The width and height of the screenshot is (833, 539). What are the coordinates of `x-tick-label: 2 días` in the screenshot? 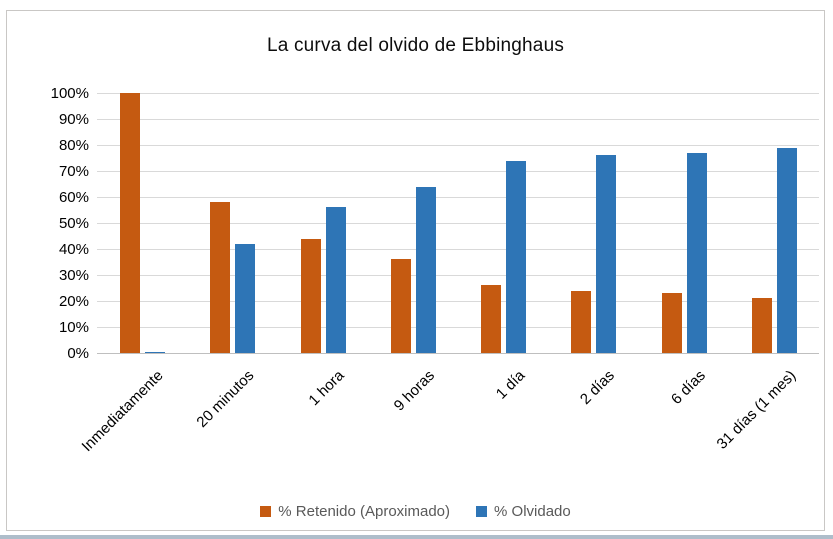 It's located at (598, 387).